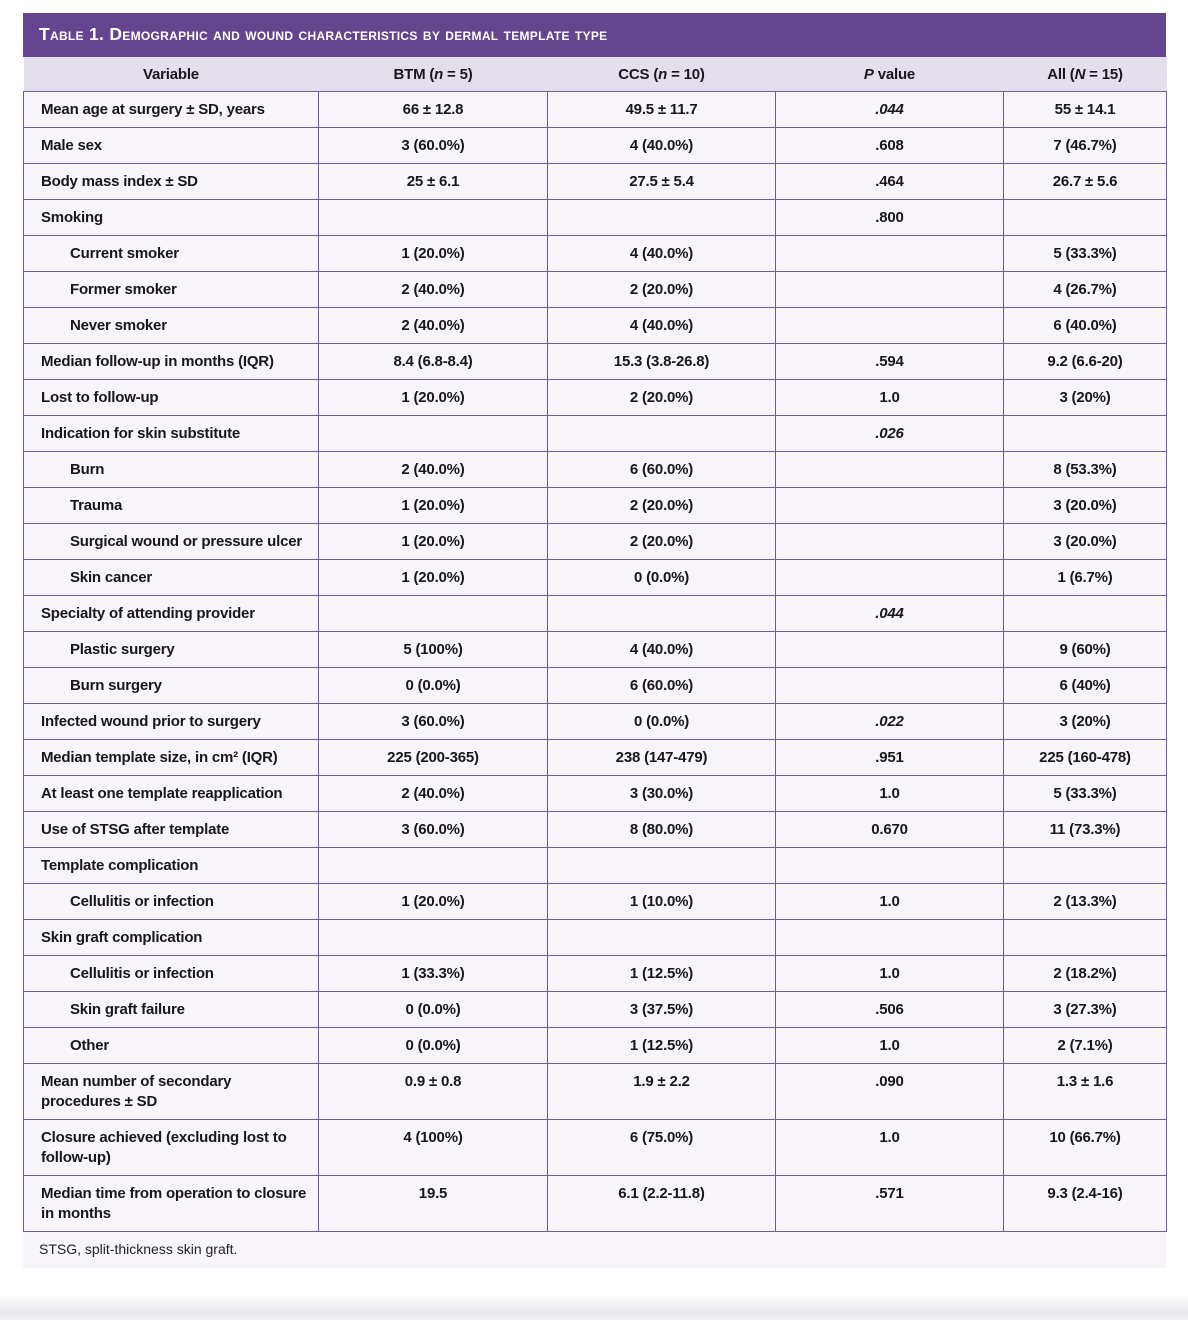 Image resolution: width=1188 pixels, height=1320 pixels. What do you see at coordinates (171, 469) in the screenshot?
I see `row-label: Burn` at bounding box center [171, 469].